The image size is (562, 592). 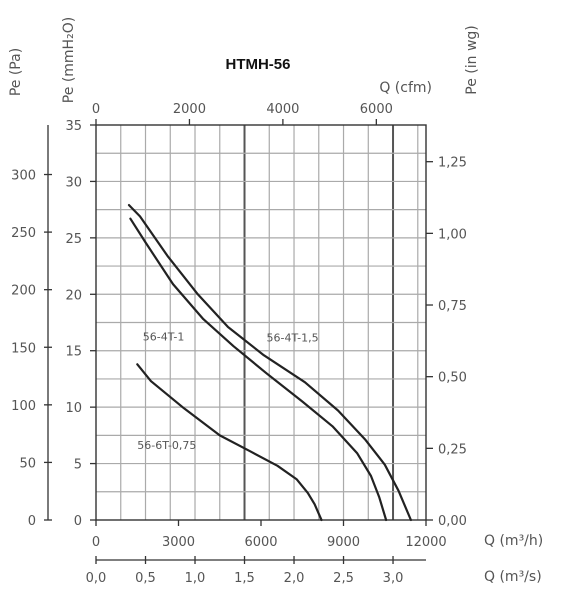 What do you see at coordinates (376, 109) in the screenshot?
I see `tick-label-cfm: 6000` at bounding box center [376, 109].